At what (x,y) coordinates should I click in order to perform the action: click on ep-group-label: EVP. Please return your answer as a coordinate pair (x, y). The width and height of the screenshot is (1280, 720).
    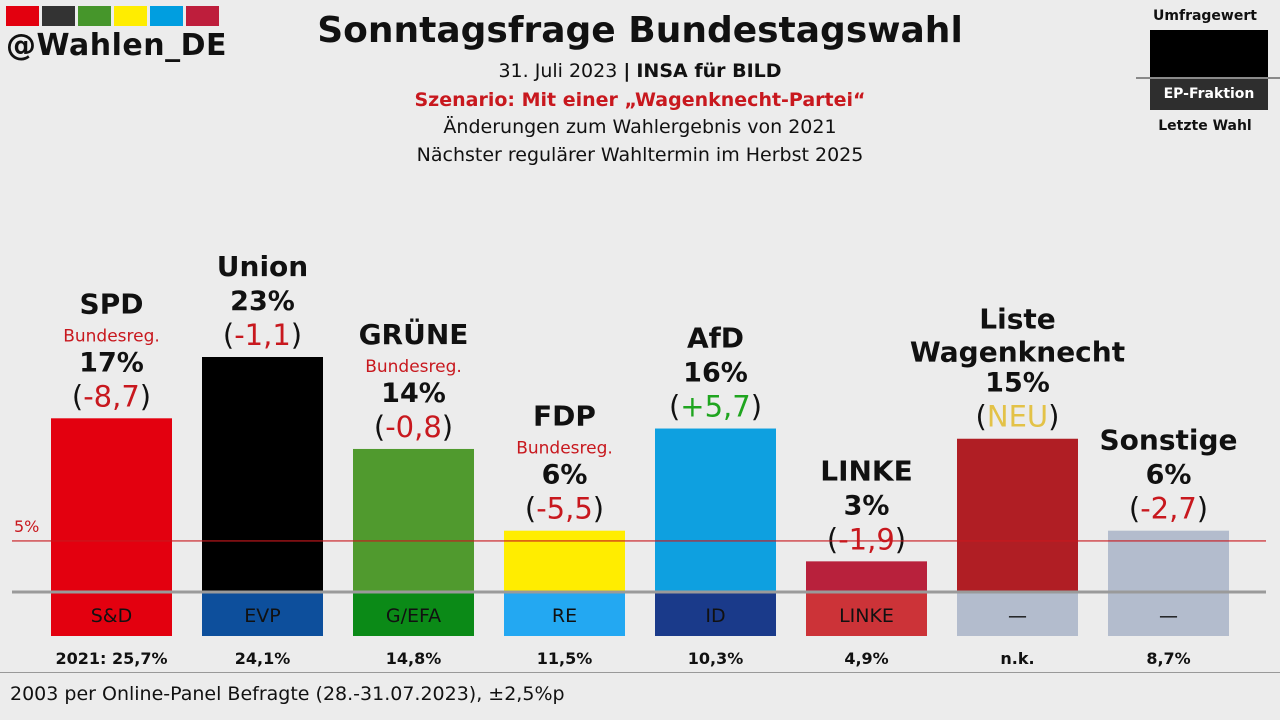
    Looking at the image, I should click on (262, 616).